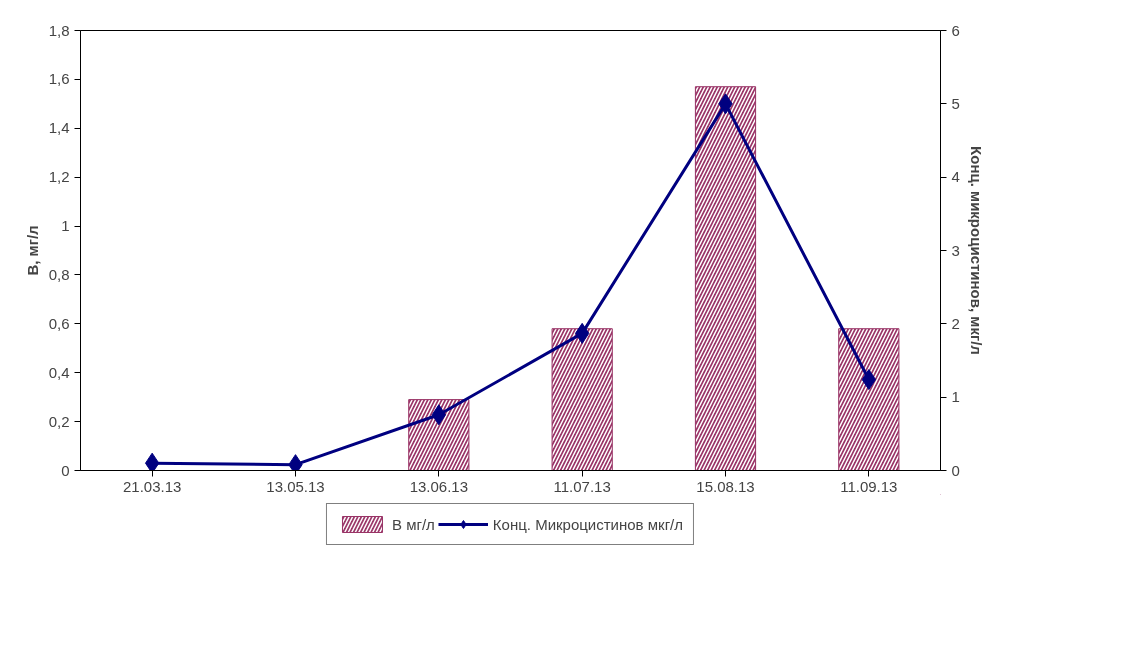  Describe the element at coordinates (59, 128) in the screenshot. I see `y-tick-label: 1,4` at that location.